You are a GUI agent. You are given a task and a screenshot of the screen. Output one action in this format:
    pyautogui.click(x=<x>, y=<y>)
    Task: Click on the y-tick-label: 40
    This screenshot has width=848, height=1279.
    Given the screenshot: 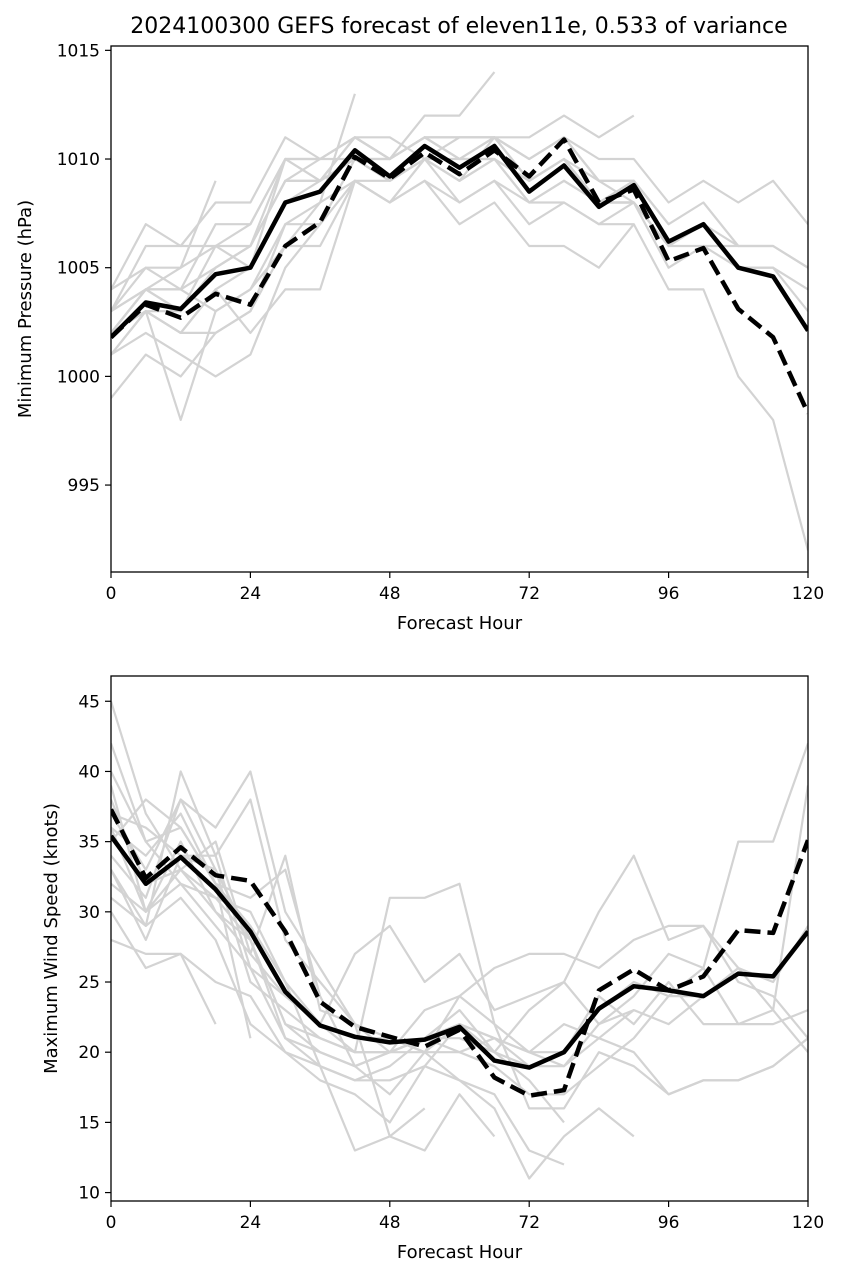 What is the action you would take?
    pyautogui.click(x=89, y=772)
    